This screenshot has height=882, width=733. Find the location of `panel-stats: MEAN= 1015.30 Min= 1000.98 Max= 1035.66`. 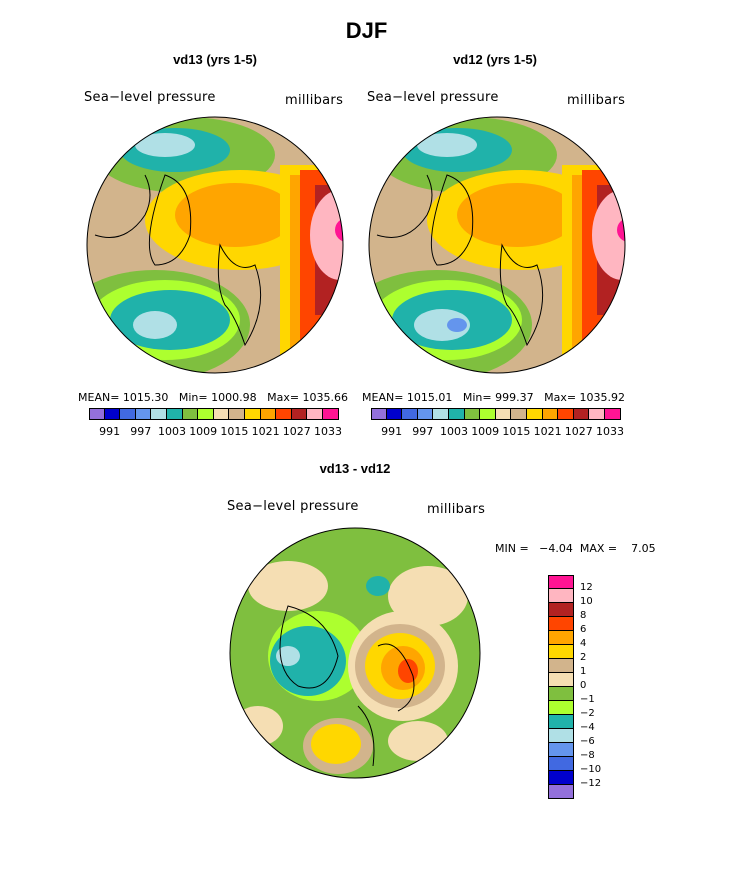

panel-stats: MEAN= 1015.30 Min= 1000.98 Max= 1035.66 is located at coordinates (213, 397).